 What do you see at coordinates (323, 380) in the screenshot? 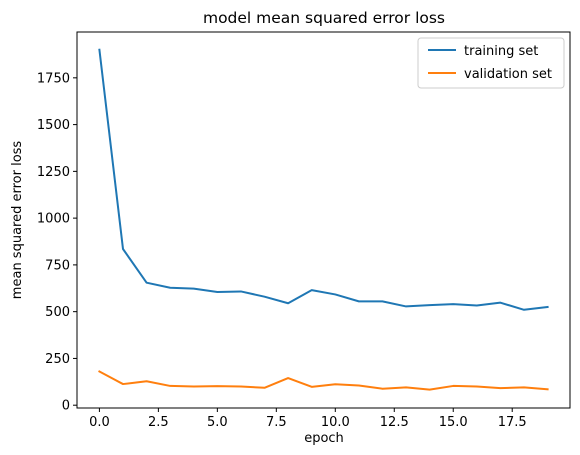
I see `validation-set-line` at bounding box center [323, 380].